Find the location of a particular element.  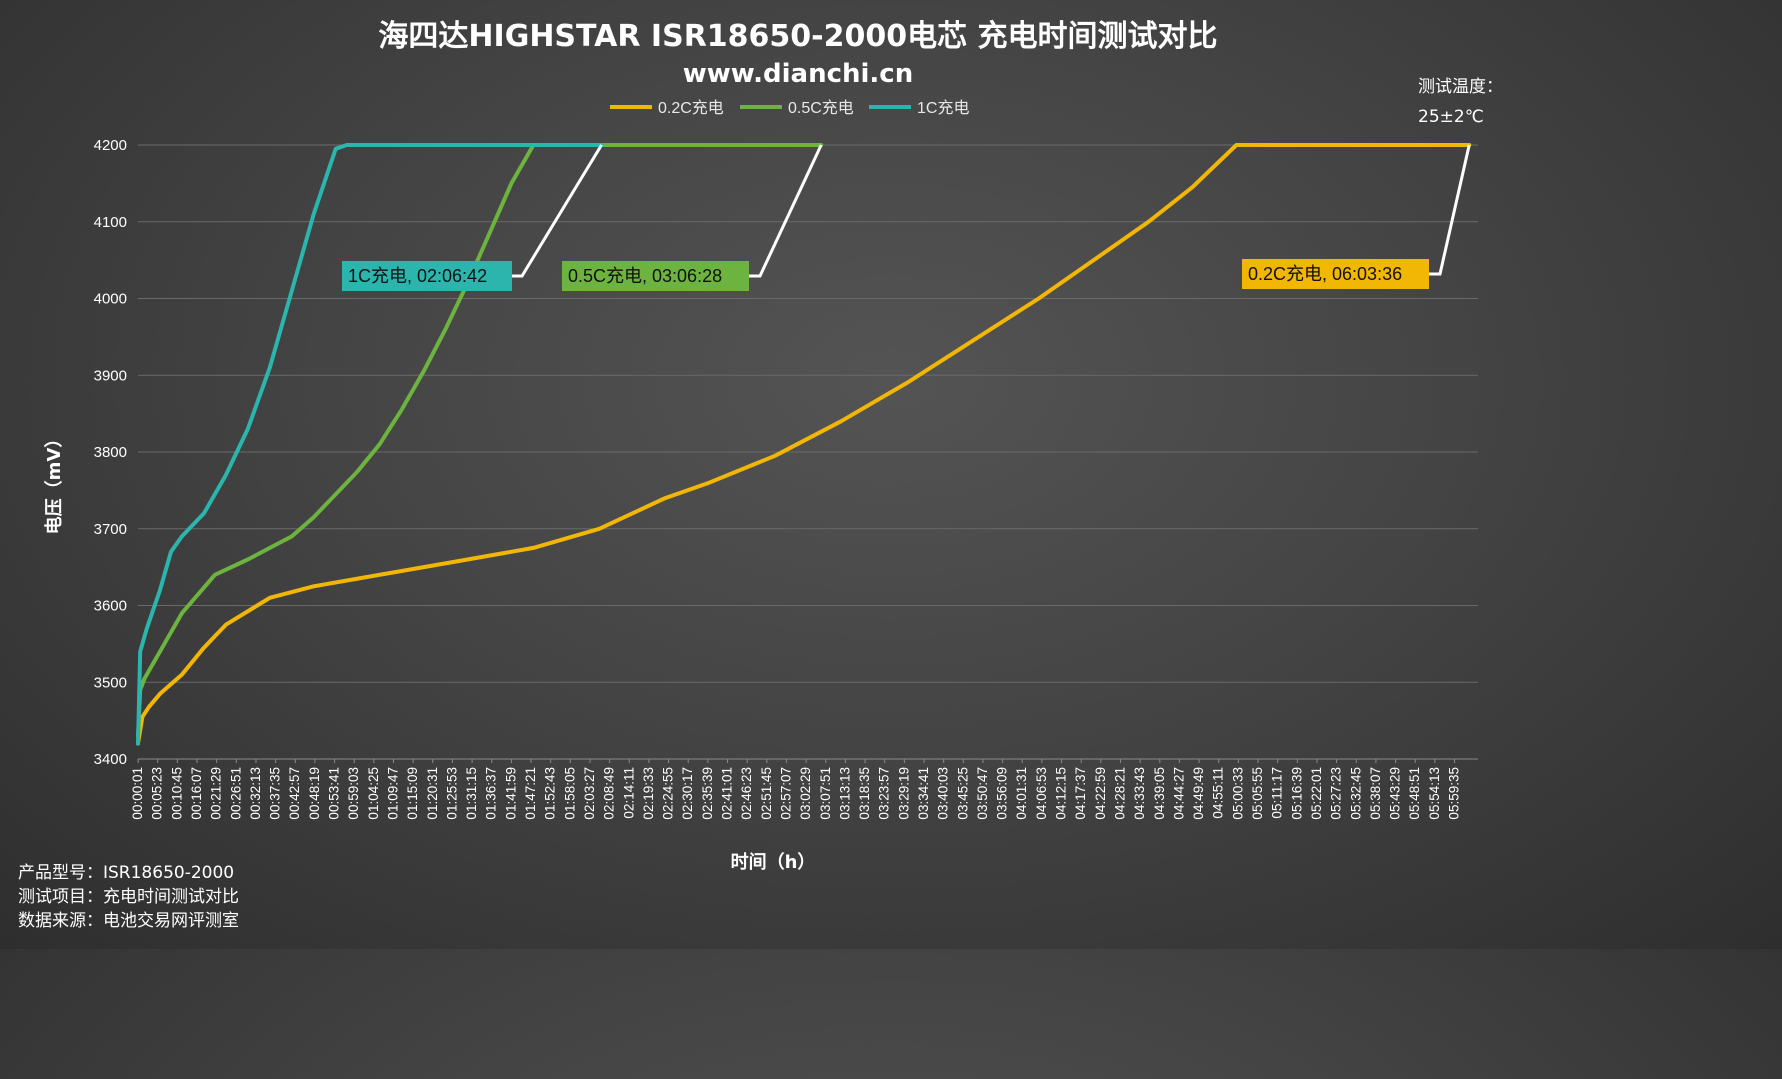

x-tick-label: 04:39:05 is located at coordinates (1159, 793).